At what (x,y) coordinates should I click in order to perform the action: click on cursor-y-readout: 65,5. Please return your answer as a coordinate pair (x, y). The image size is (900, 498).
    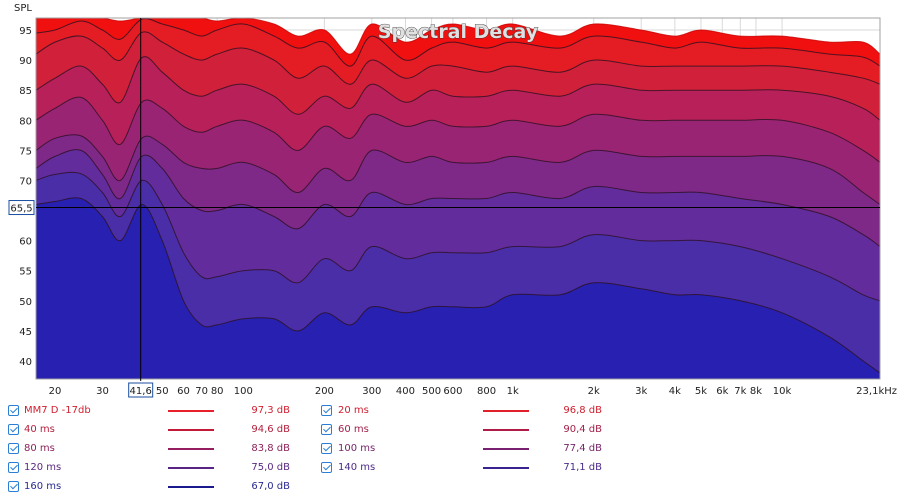
    Looking at the image, I should click on (21, 209).